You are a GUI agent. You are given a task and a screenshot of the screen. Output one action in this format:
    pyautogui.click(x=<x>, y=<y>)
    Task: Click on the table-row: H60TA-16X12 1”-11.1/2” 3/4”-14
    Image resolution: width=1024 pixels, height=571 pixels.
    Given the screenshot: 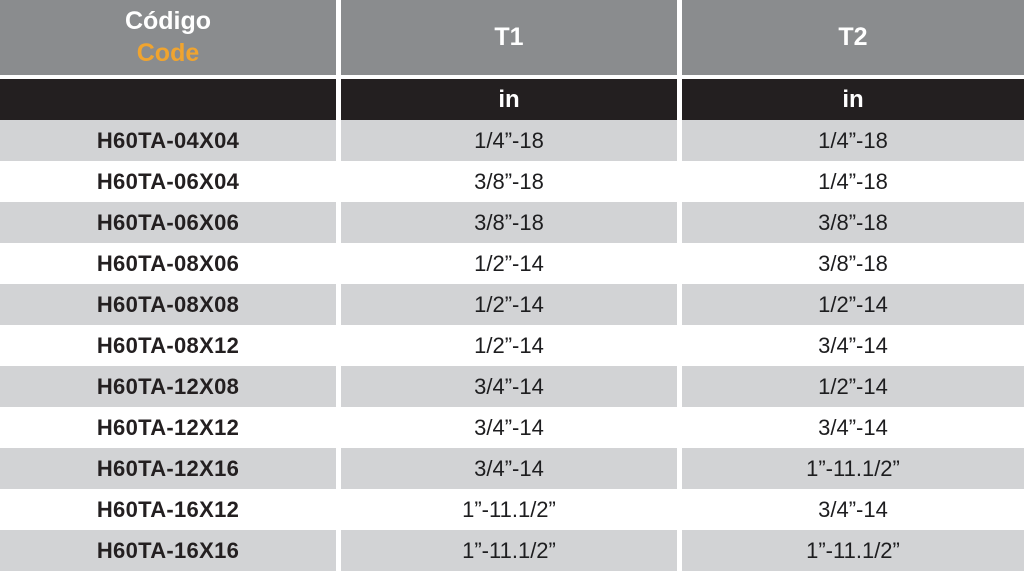 What is the action you would take?
    pyautogui.click(x=512, y=509)
    